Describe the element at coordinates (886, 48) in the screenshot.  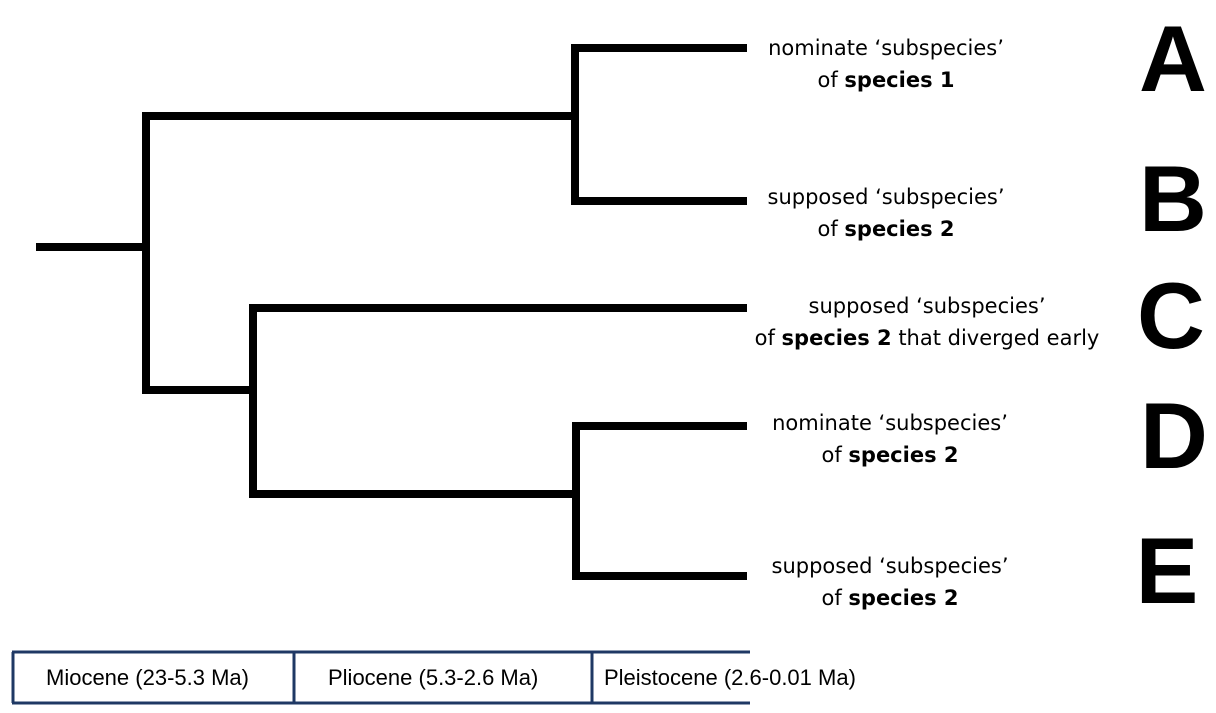
I see `tip-label-a-line1: nominate ‘subspecies’` at that location.